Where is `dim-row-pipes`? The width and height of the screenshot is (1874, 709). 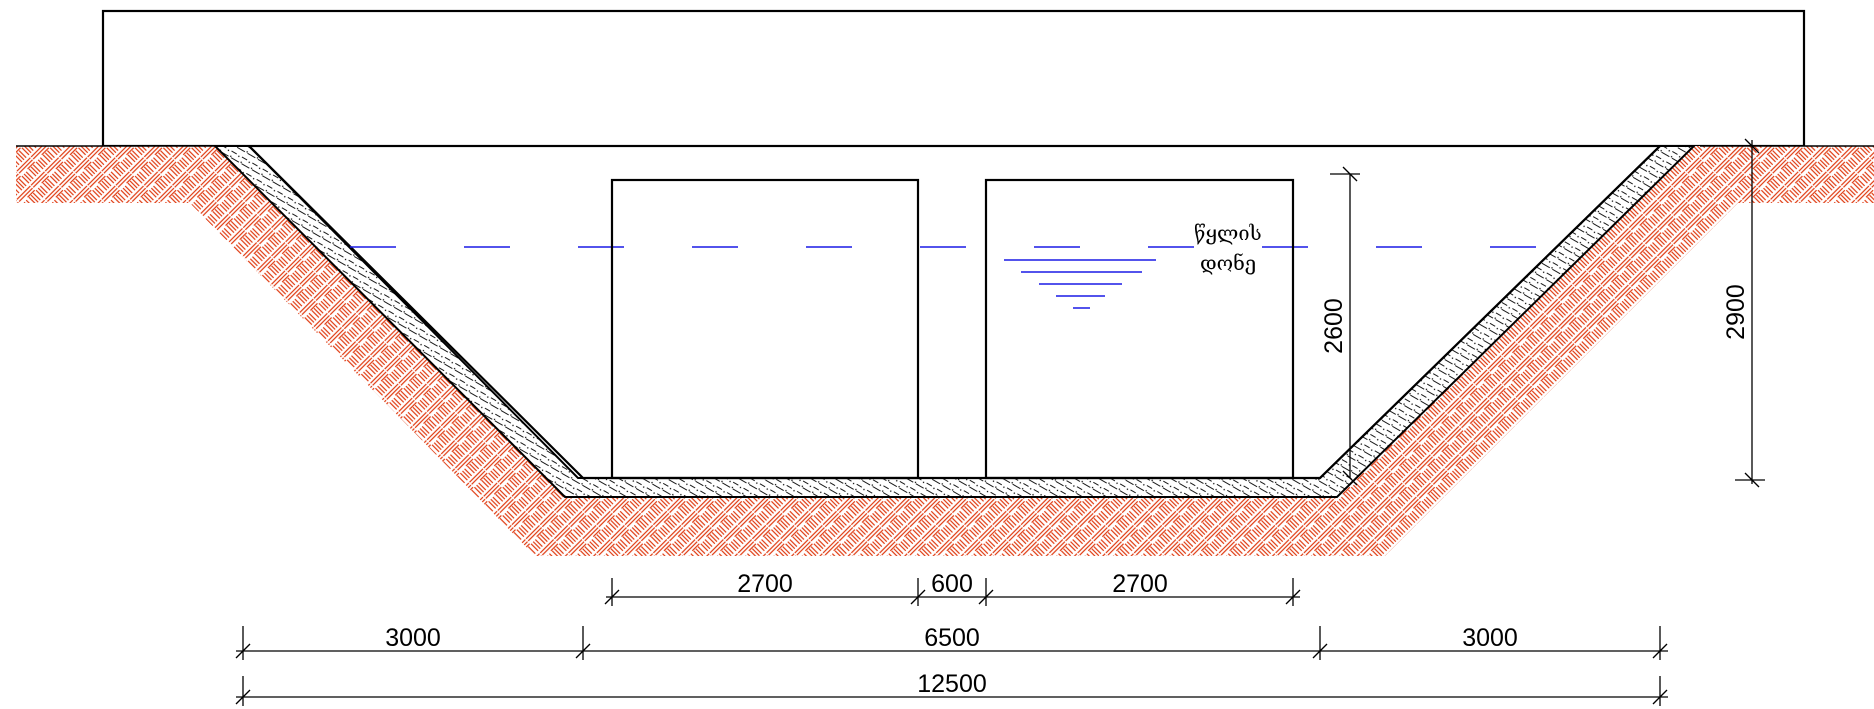 dim-row-pipes is located at coordinates (952, 592).